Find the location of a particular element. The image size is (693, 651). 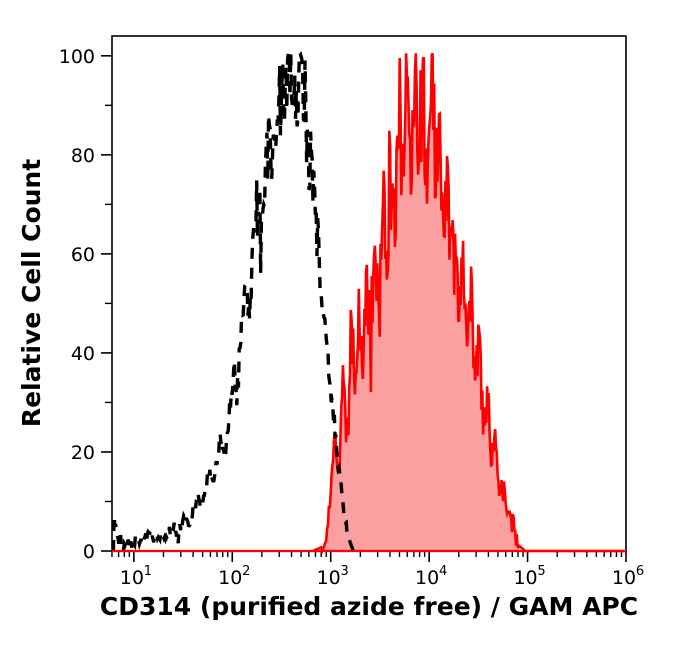

y-tick-label: 40 is located at coordinates (83, 354).